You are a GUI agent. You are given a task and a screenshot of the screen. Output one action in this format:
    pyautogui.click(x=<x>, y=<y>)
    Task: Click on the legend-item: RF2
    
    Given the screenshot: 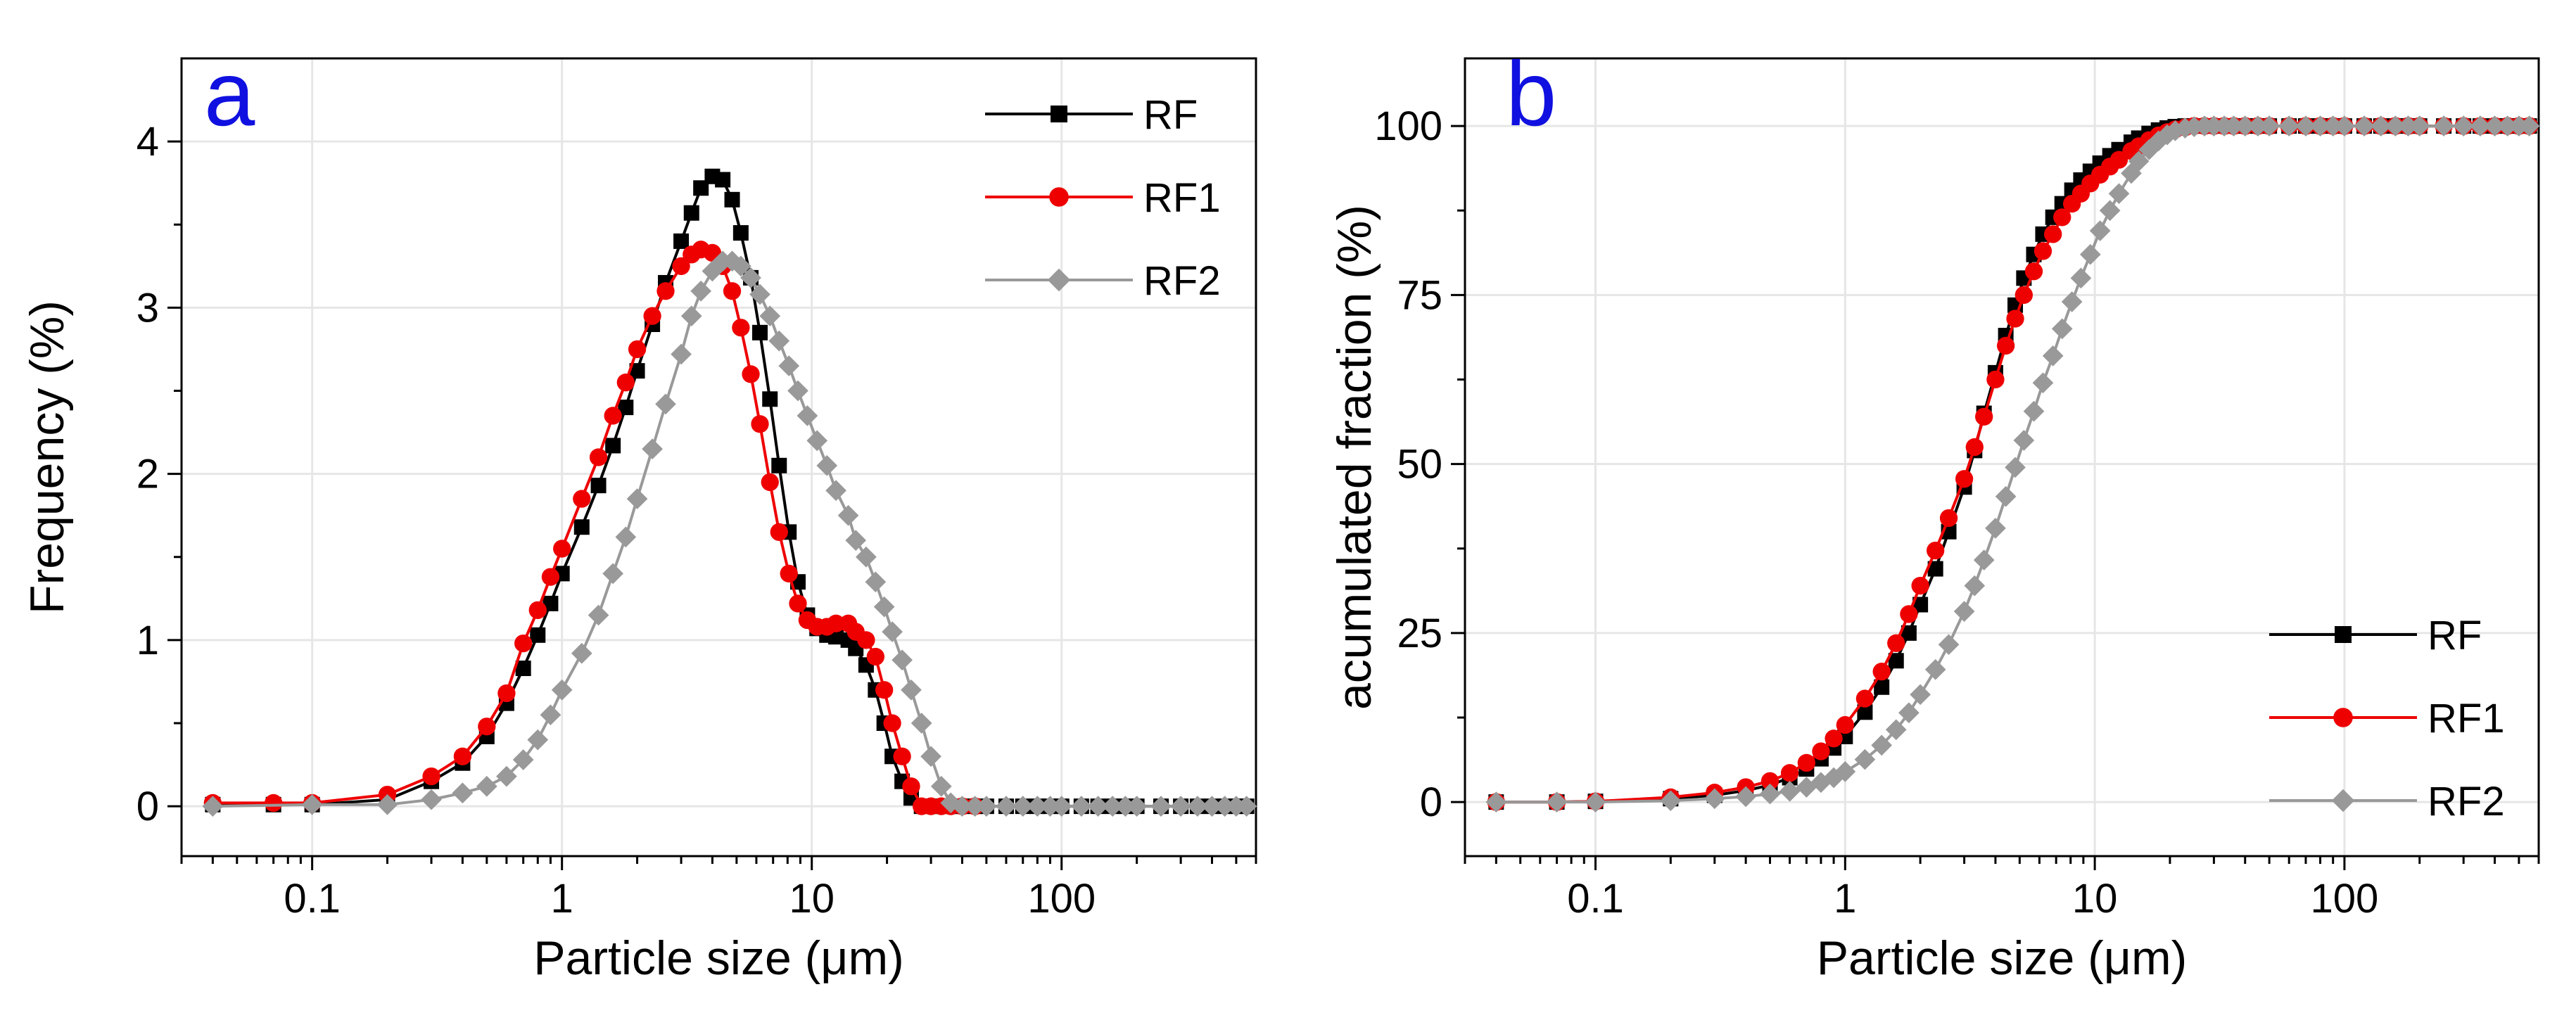 What is the action you would take?
    pyautogui.click(x=1103, y=281)
    